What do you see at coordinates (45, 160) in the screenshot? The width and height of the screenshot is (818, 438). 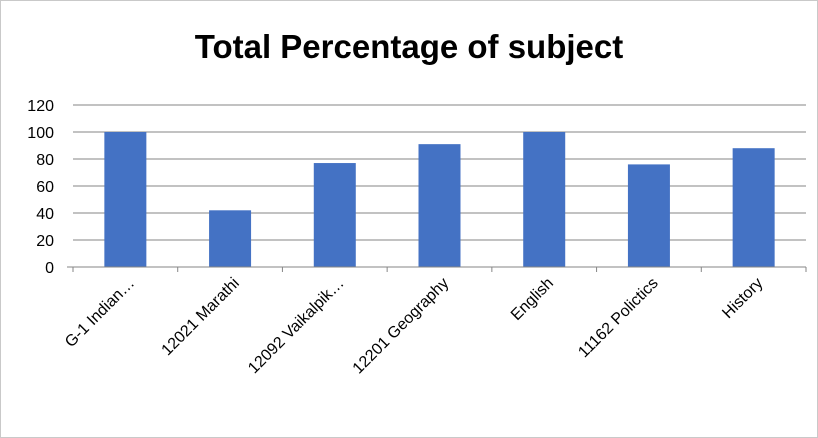 I see `y-tick-label: 80` at bounding box center [45, 160].